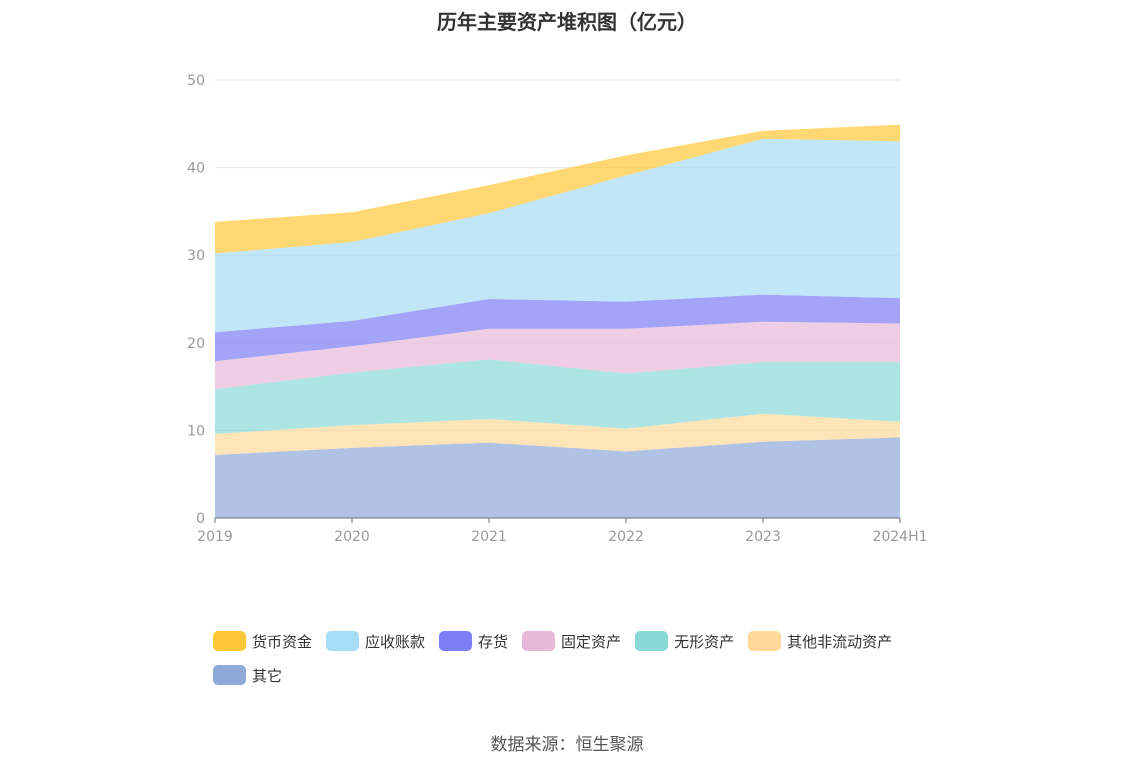  What do you see at coordinates (626, 537) in the screenshot?
I see `x-tick-label: 2022` at bounding box center [626, 537].